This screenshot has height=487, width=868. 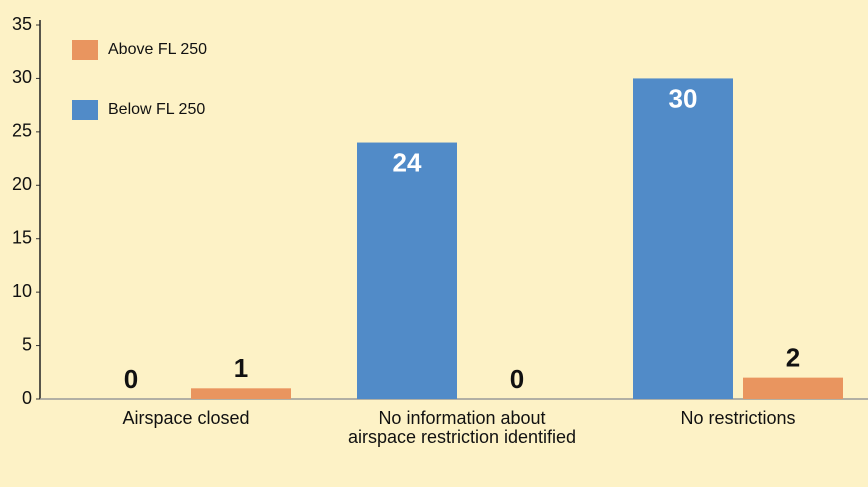 What do you see at coordinates (186, 418) in the screenshot?
I see `x-tick-label: Airspace closed` at bounding box center [186, 418].